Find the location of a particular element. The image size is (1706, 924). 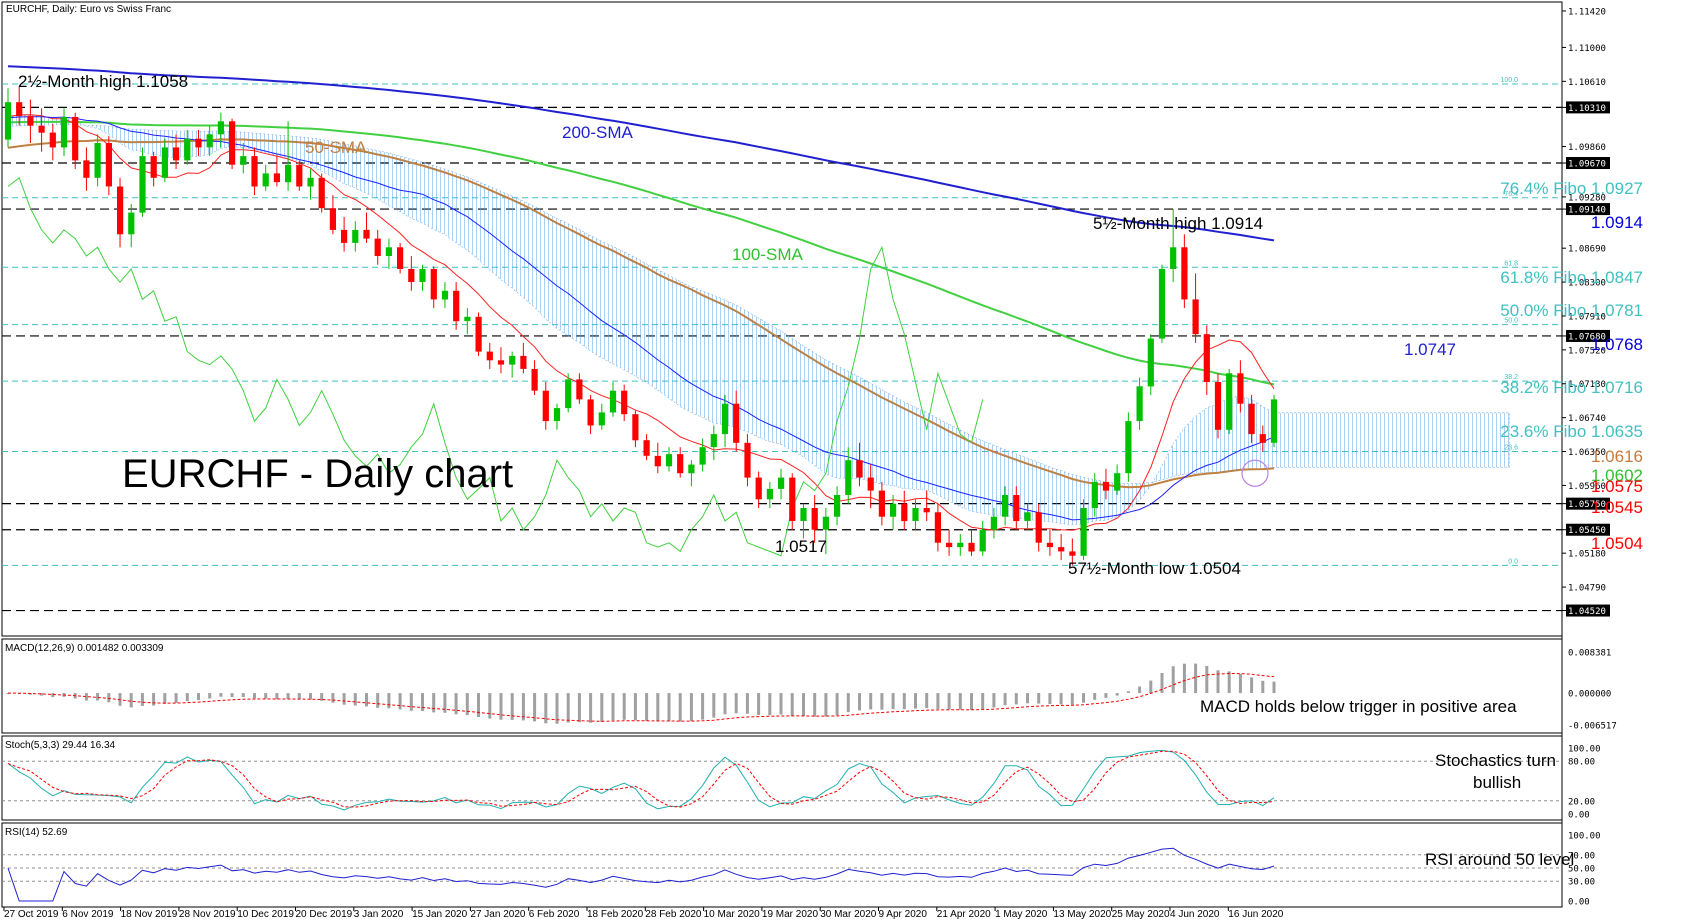

price-tick-label: 1.07130 is located at coordinates (1587, 385).